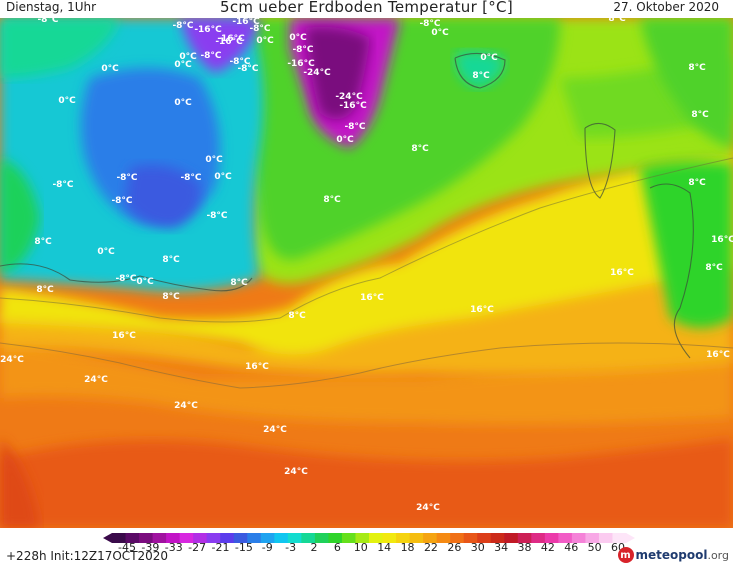 The height and width of the screenshot is (566, 733). What do you see at coordinates (197, 547) in the screenshot?
I see `colorbar-tick-label: -27` at bounding box center [197, 547].